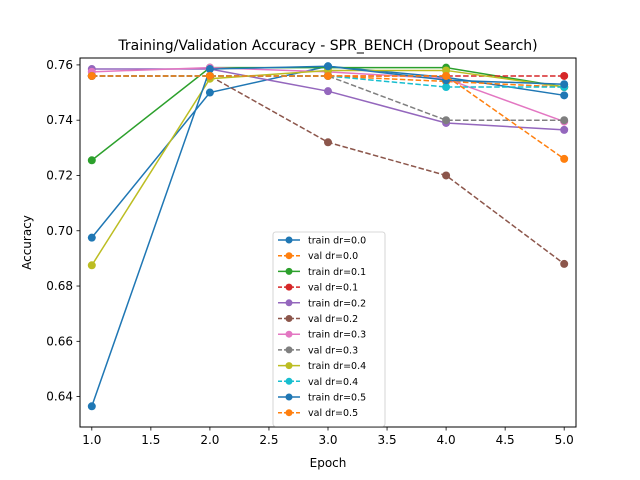 This screenshot has width=640, height=480. I want to click on legend-label: val dr=0.0, so click(333, 256).